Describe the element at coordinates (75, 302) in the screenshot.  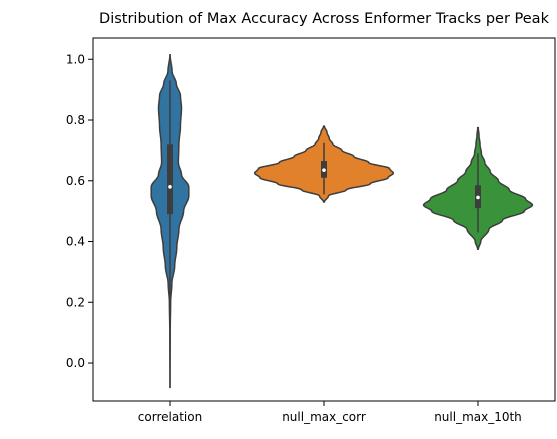
I see `y-tick-label: 0.2` at that location.